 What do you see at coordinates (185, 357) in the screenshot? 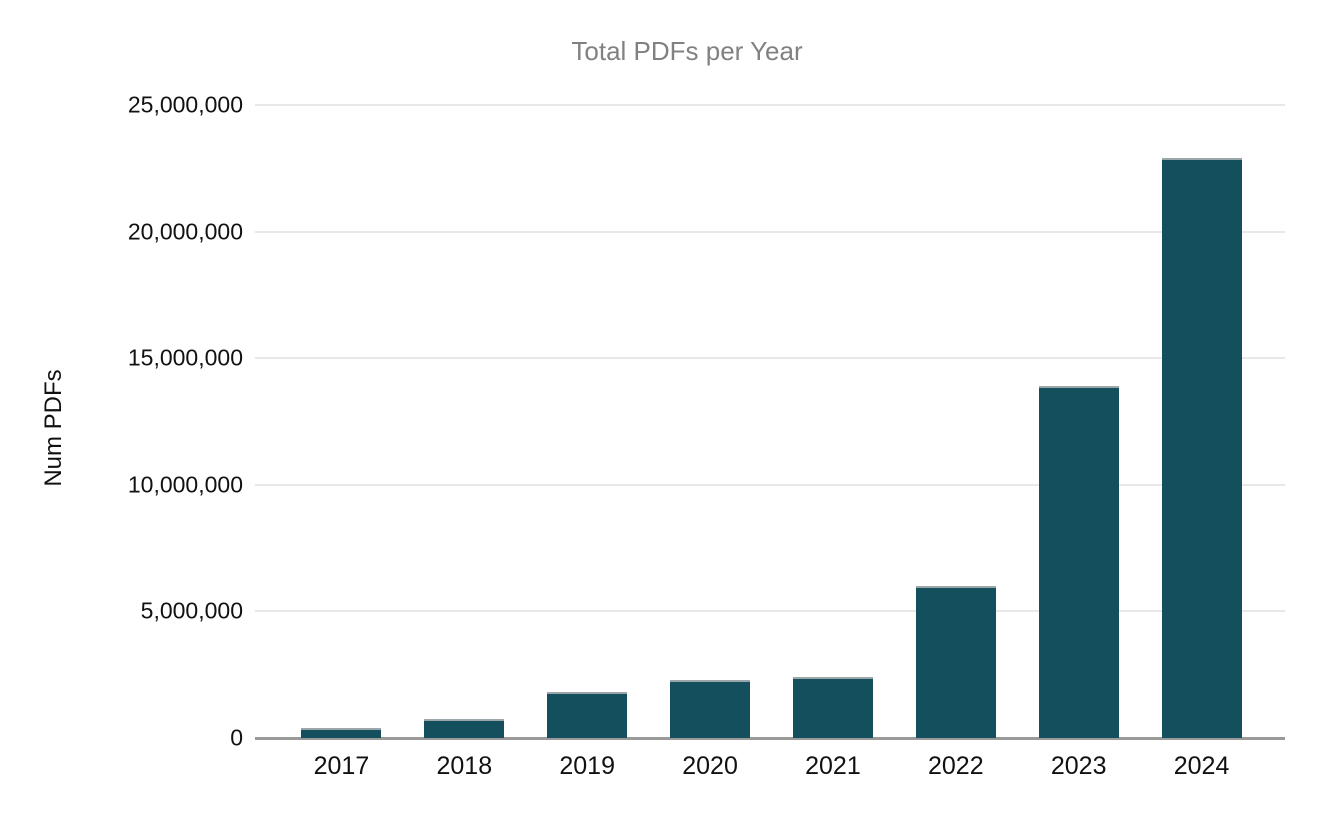
I see `y-tick-label: 15,000,000` at bounding box center [185, 357].